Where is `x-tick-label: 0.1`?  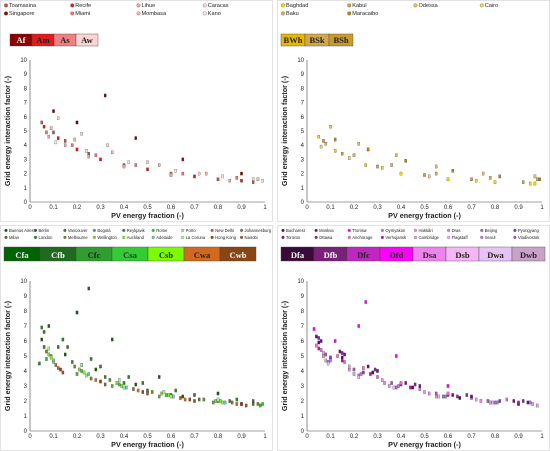 x-tick-label: 0.1 is located at coordinates (53, 208).